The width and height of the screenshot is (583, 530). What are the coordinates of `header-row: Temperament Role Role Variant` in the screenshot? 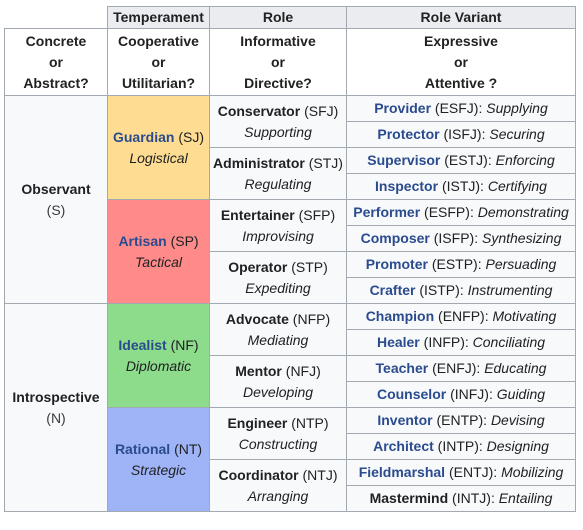 It's located at (290, 17).